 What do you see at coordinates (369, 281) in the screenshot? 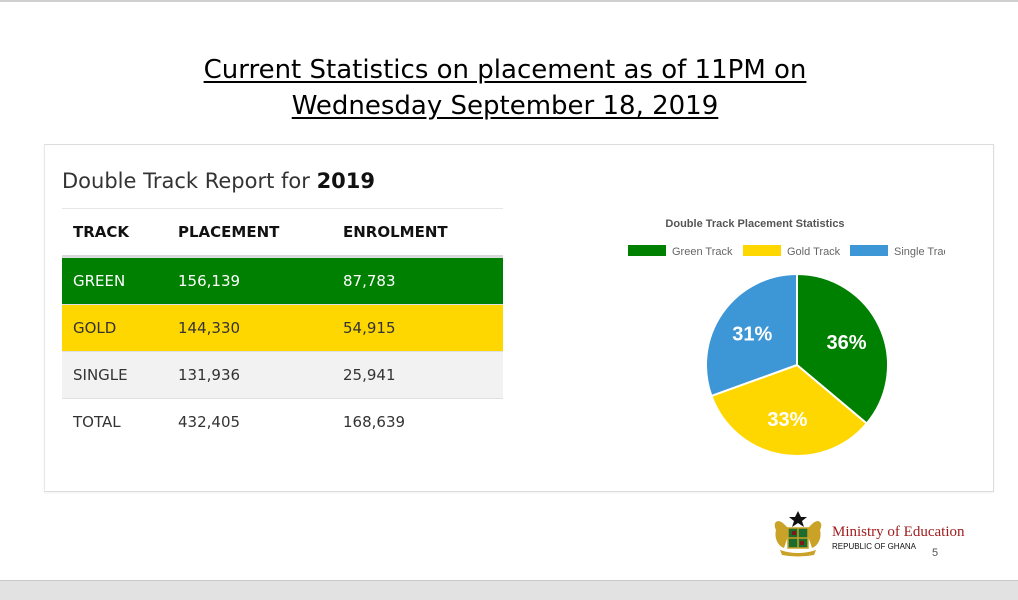
I see `cell-enrolment: 87,783` at bounding box center [369, 281].